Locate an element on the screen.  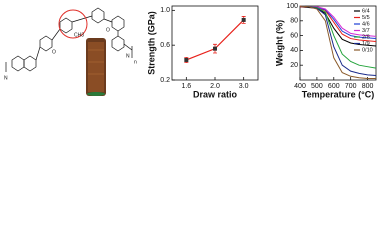
y-tick-label: 1.0 is located at coordinates (165, 10).